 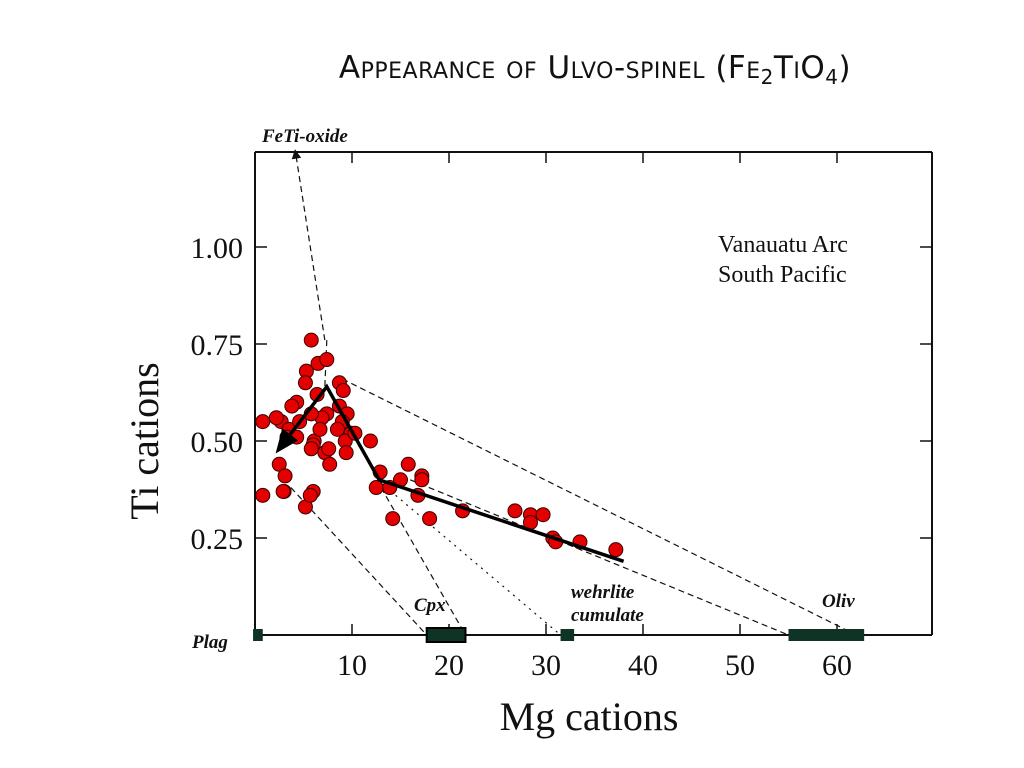 What do you see at coordinates (837, 665) in the screenshot?
I see `x-tick-label: 60` at bounding box center [837, 665].